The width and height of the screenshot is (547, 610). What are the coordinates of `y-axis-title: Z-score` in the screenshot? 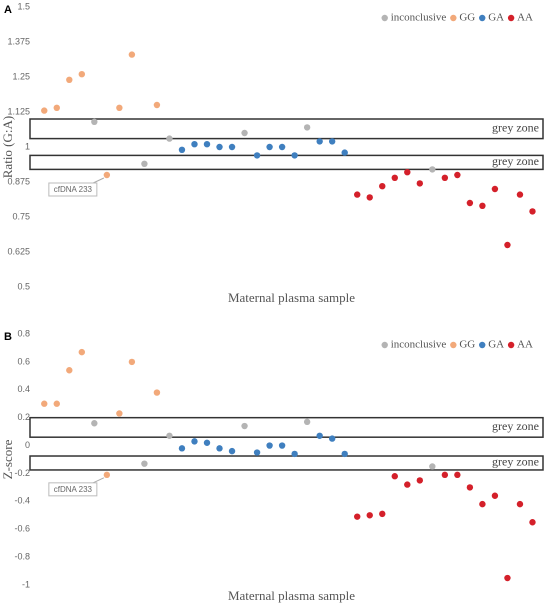 It's located at (7, 459).